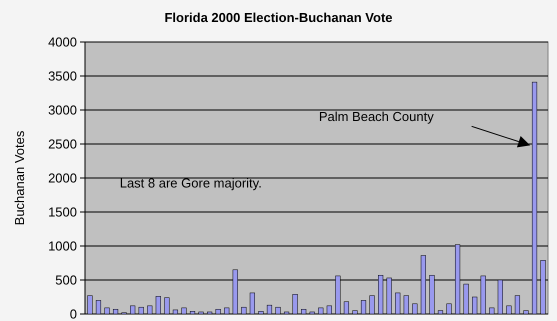 The width and height of the screenshot is (557, 321). What do you see at coordinates (73, 313) in the screenshot?
I see `y-tick-label: 0` at bounding box center [73, 313].